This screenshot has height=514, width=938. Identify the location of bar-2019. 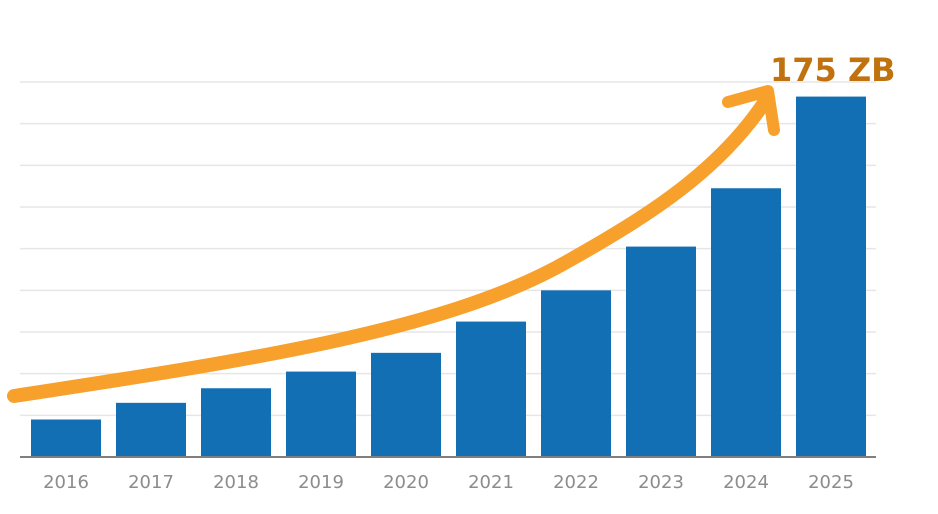
(321, 414).